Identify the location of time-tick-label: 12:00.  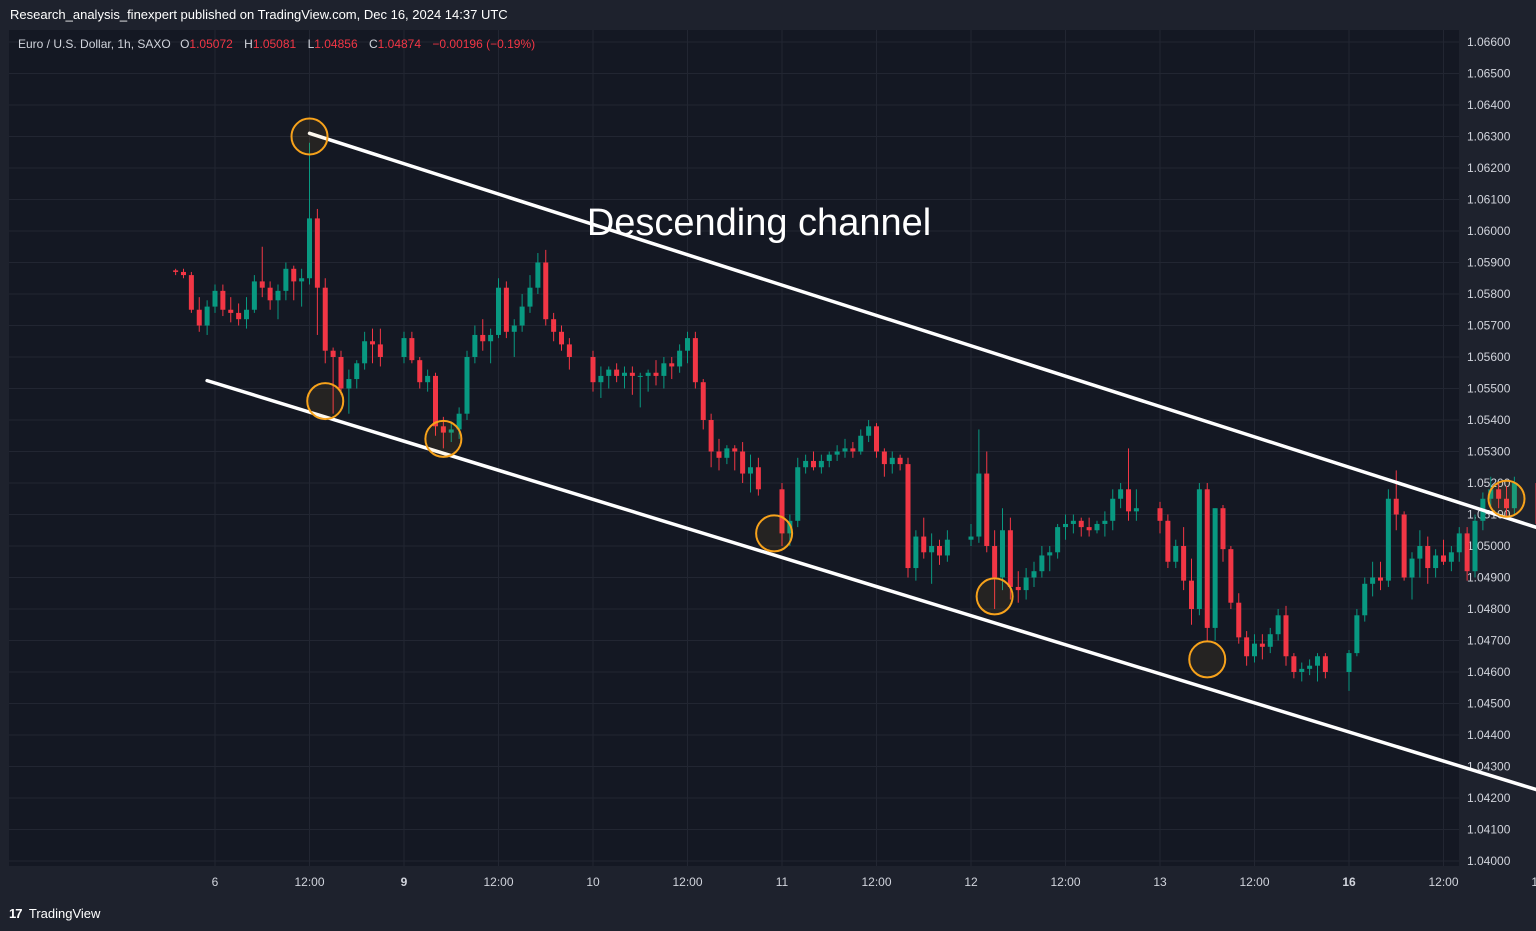
(1443, 882).